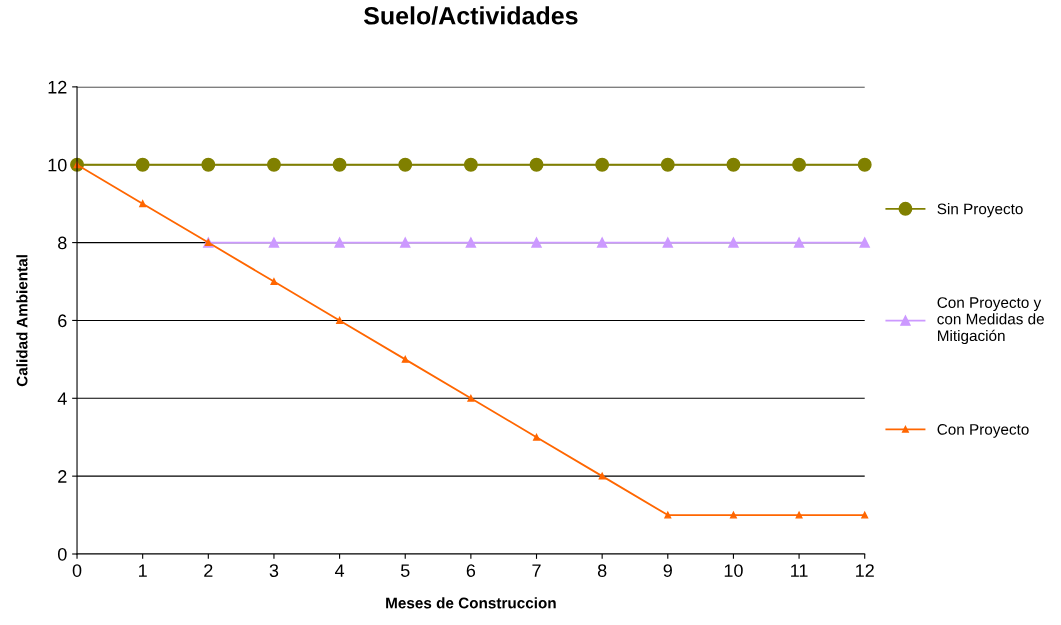  I want to click on x-tick-label: 8, so click(602, 570).